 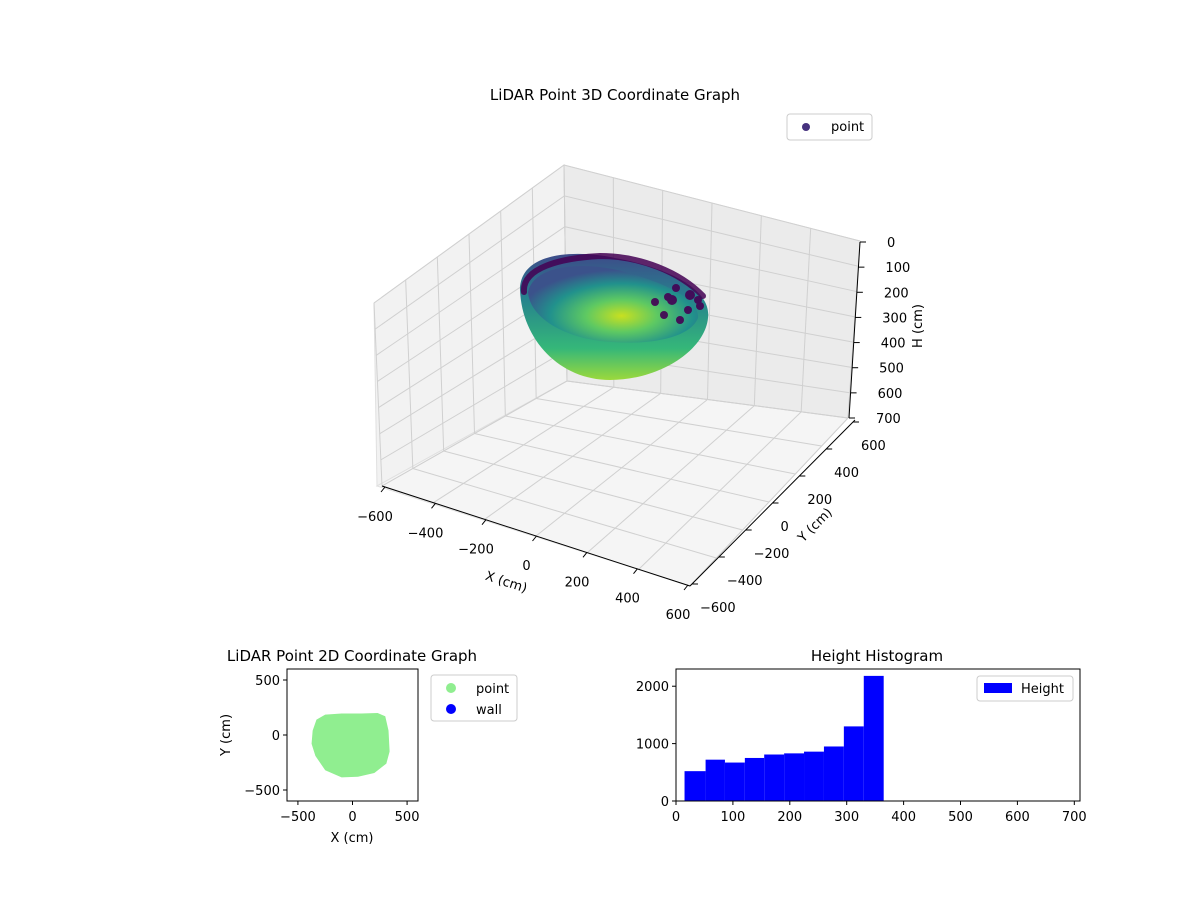 I want to click on ticks-histogram: 0 100 200 300 400 500 600 700 0 1000 2000, so click(x=861, y=752).